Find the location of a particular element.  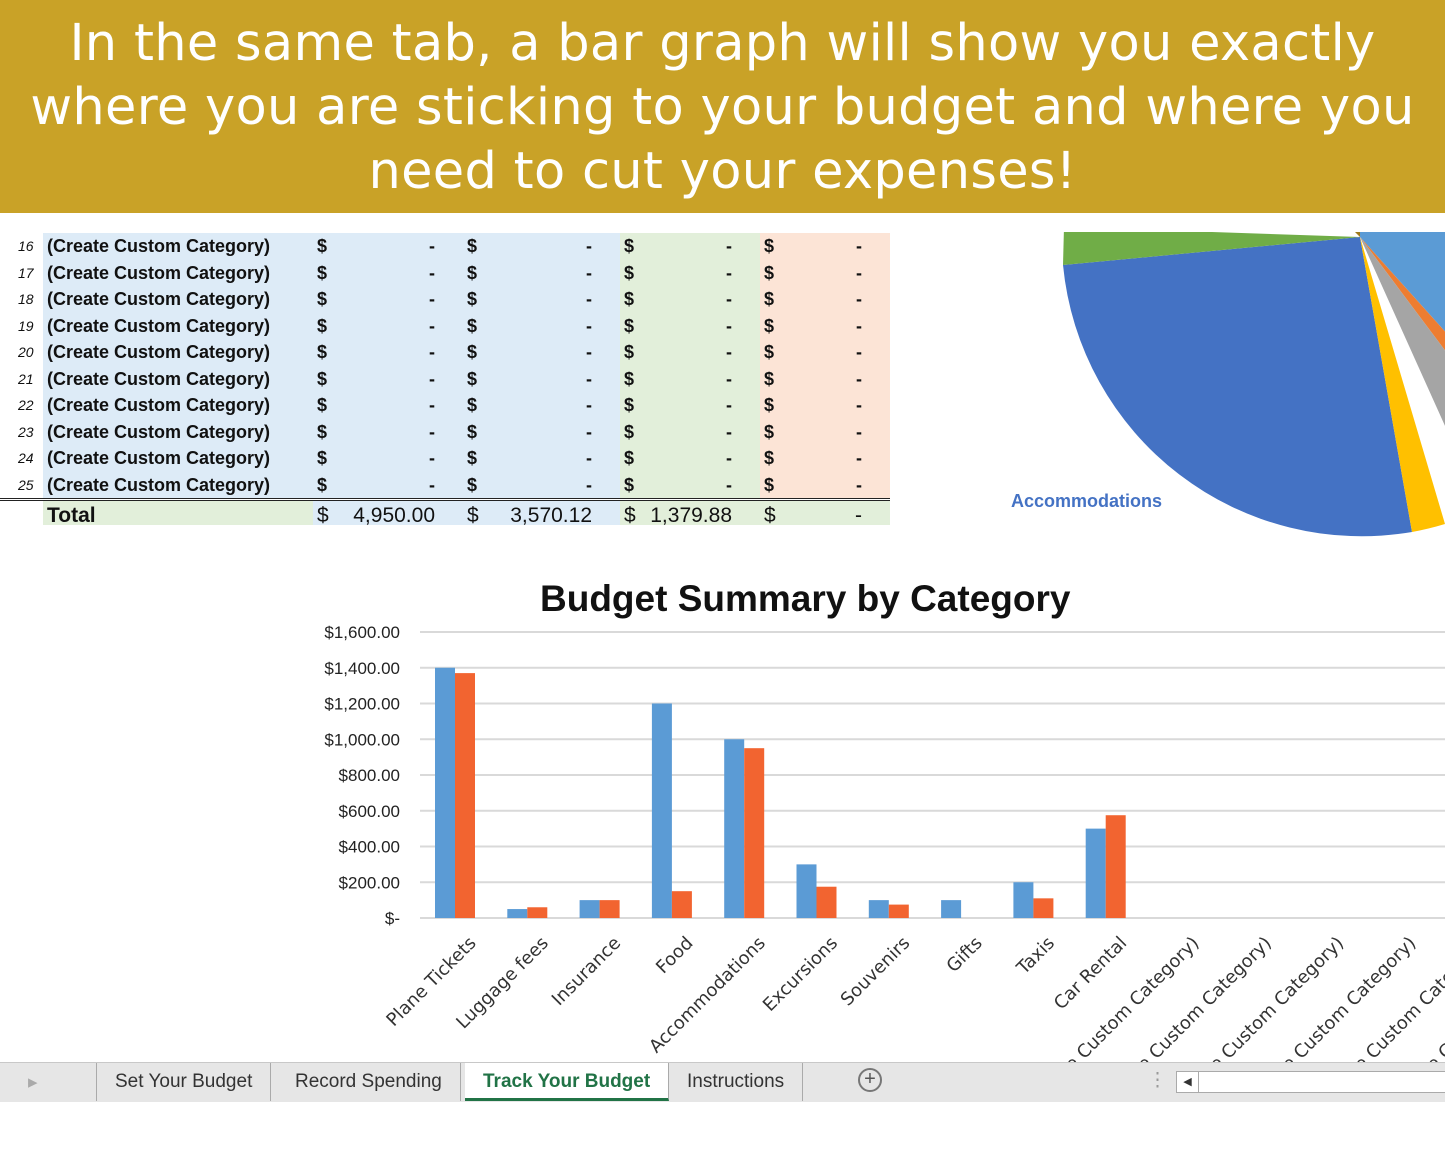

chart-title: Budget Summary by Category is located at coordinates (805, 598).